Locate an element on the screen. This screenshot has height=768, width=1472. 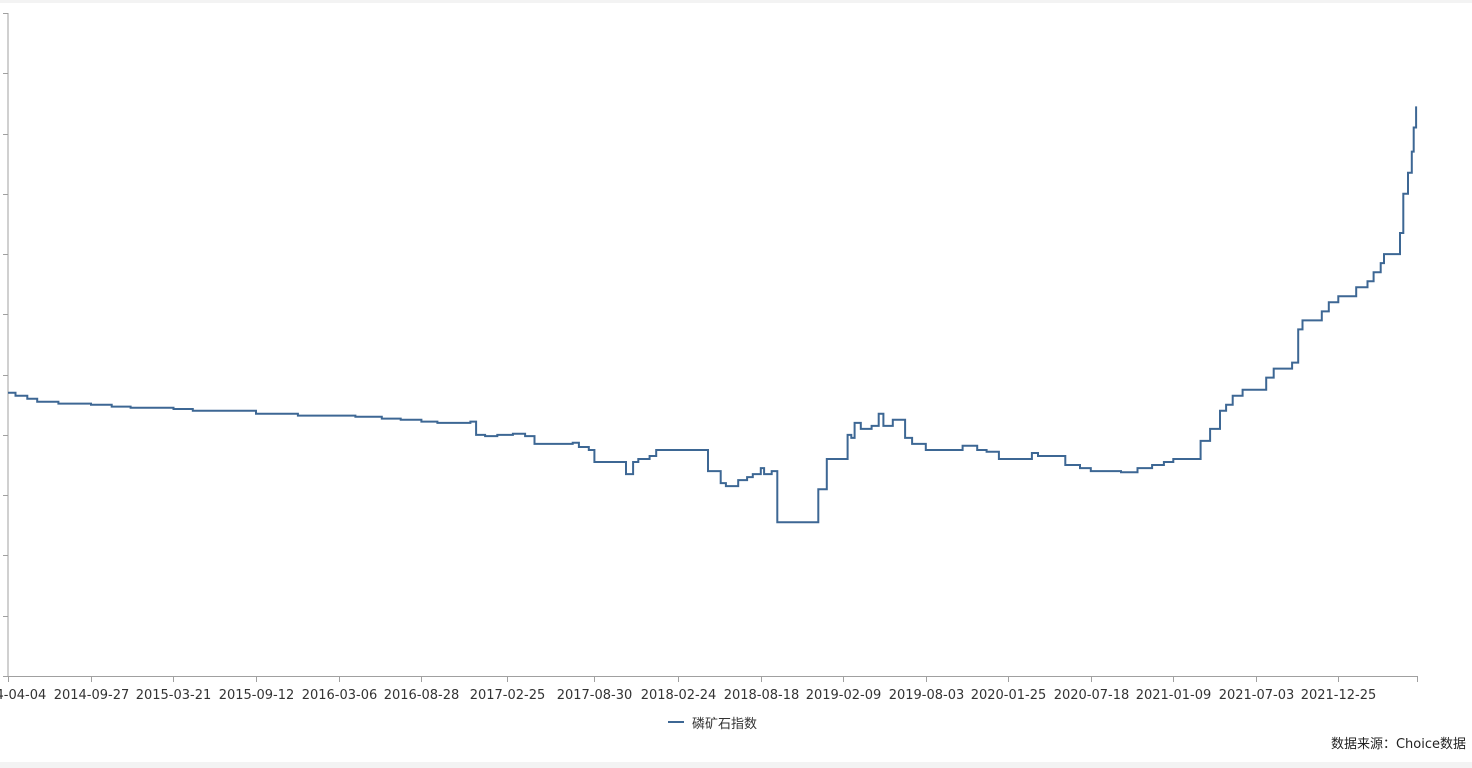
x-tick-label: 2020-01-25 is located at coordinates (1009, 695).